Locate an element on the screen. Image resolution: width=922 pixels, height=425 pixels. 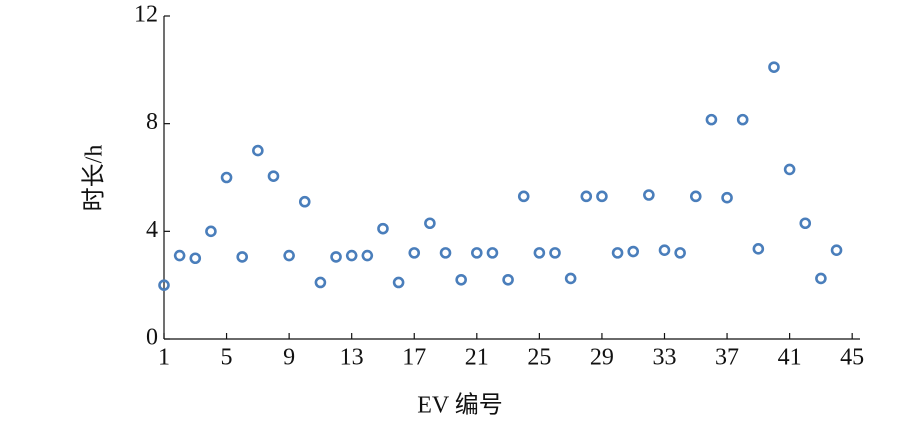
x-tick-label: 13 is located at coordinates (352, 358).